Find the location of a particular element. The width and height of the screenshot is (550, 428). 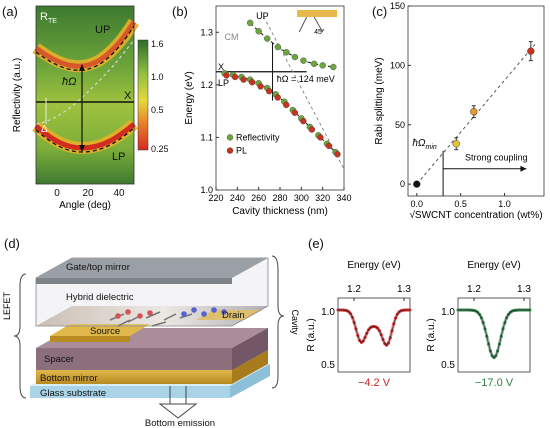

bottom-mirror-front is located at coordinates (134, 377).